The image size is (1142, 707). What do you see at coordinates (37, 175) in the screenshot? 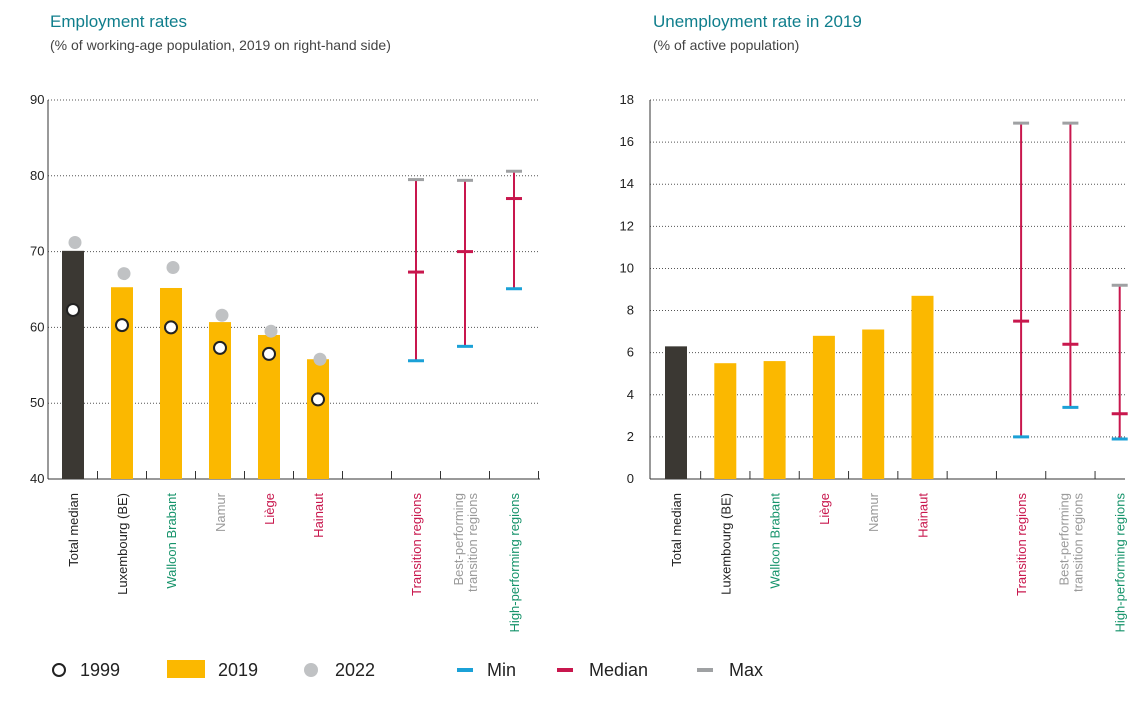
I see `y-tick-label: 80` at bounding box center [37, 175].